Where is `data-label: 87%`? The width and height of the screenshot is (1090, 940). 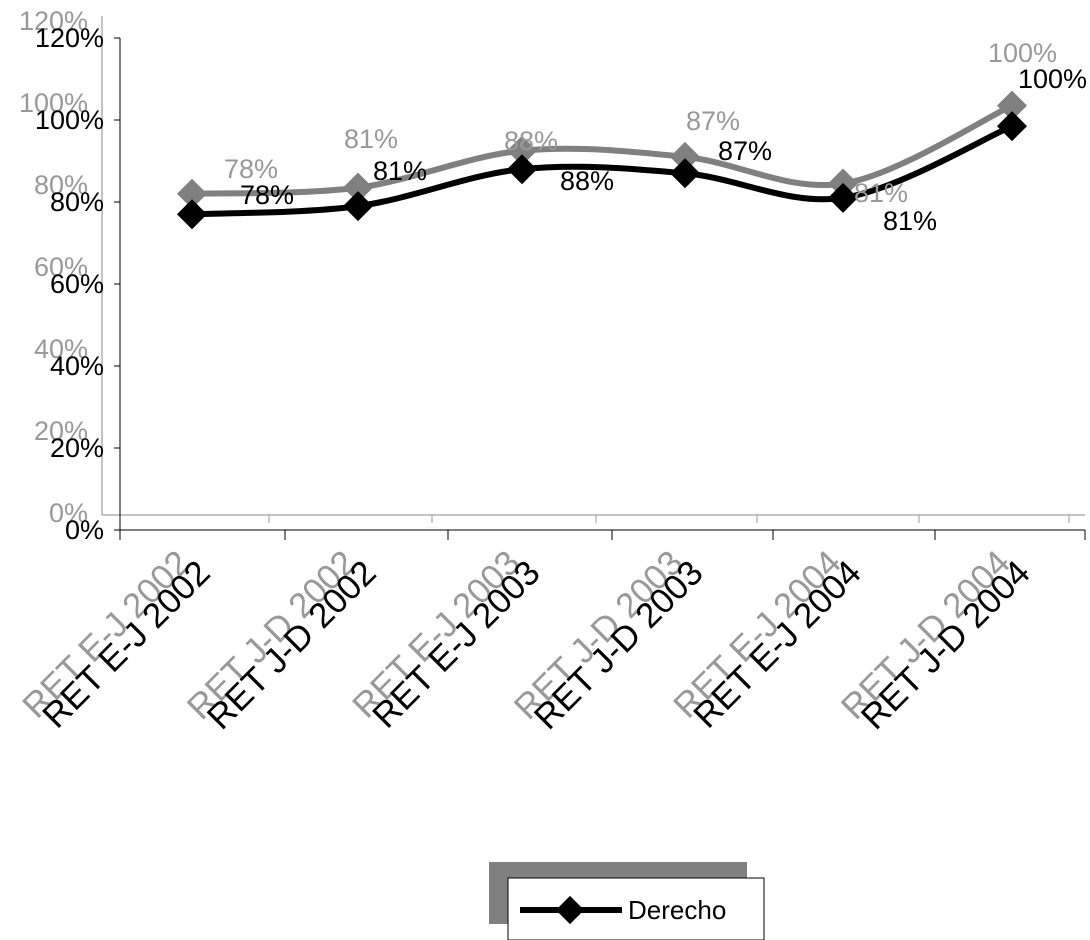 data-label: 87% is located at coordinates (745, 151).